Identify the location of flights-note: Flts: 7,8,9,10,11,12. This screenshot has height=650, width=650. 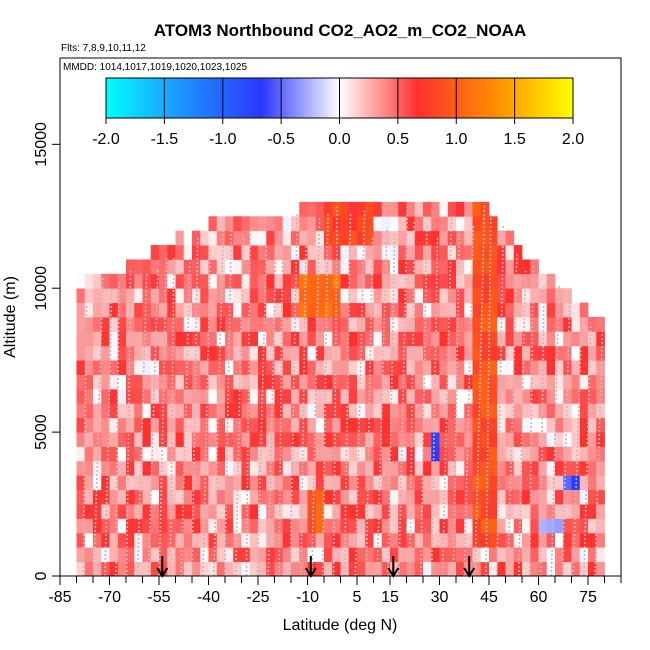
(103, 48).